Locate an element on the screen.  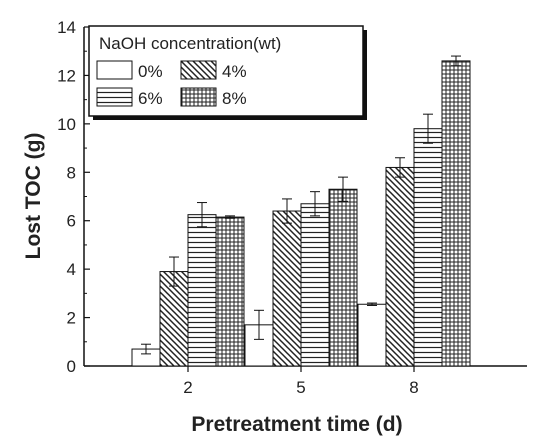
legend-title: NaOH concentration(wt) is located at coordinates (190, 43).